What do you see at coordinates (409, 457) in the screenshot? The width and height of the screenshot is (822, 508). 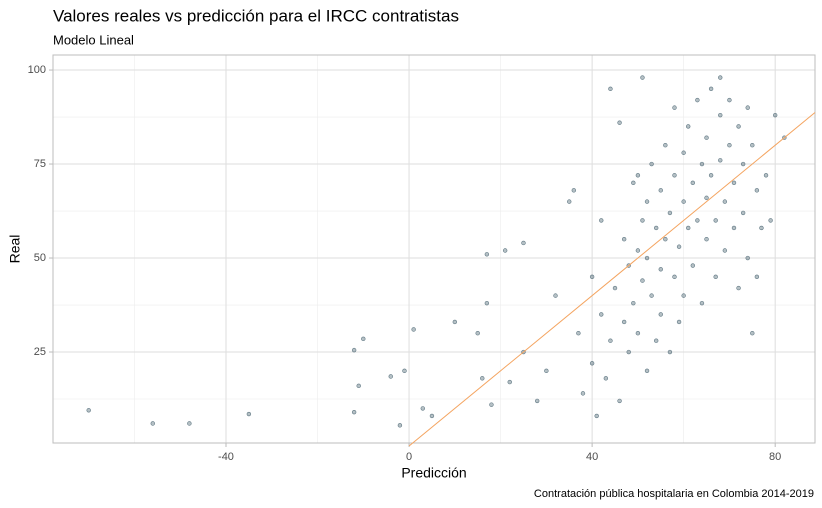 I see `x-tick-label: 0` at bounding box center [409, 457].